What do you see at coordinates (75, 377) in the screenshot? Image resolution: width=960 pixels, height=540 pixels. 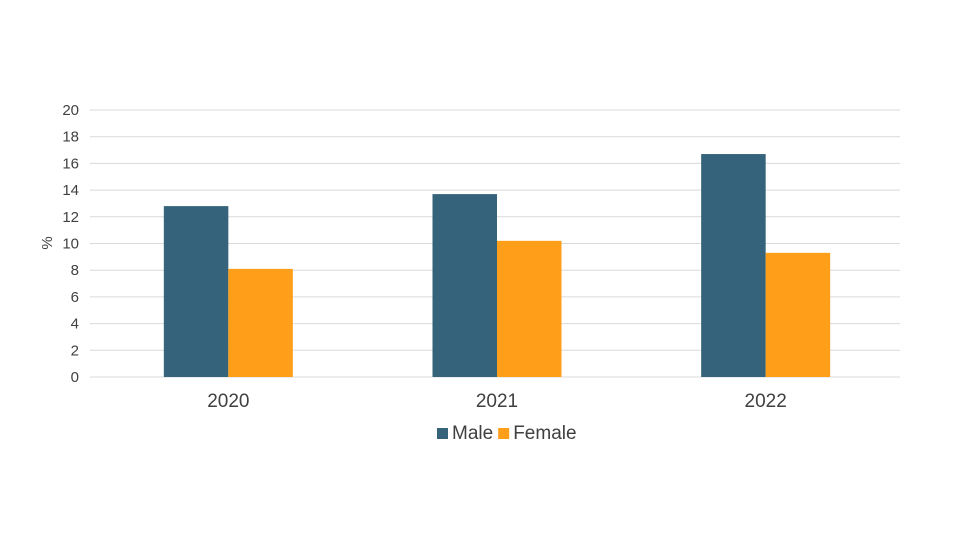 I see `y-tick-label: 0` at bounding box center [75, 377].